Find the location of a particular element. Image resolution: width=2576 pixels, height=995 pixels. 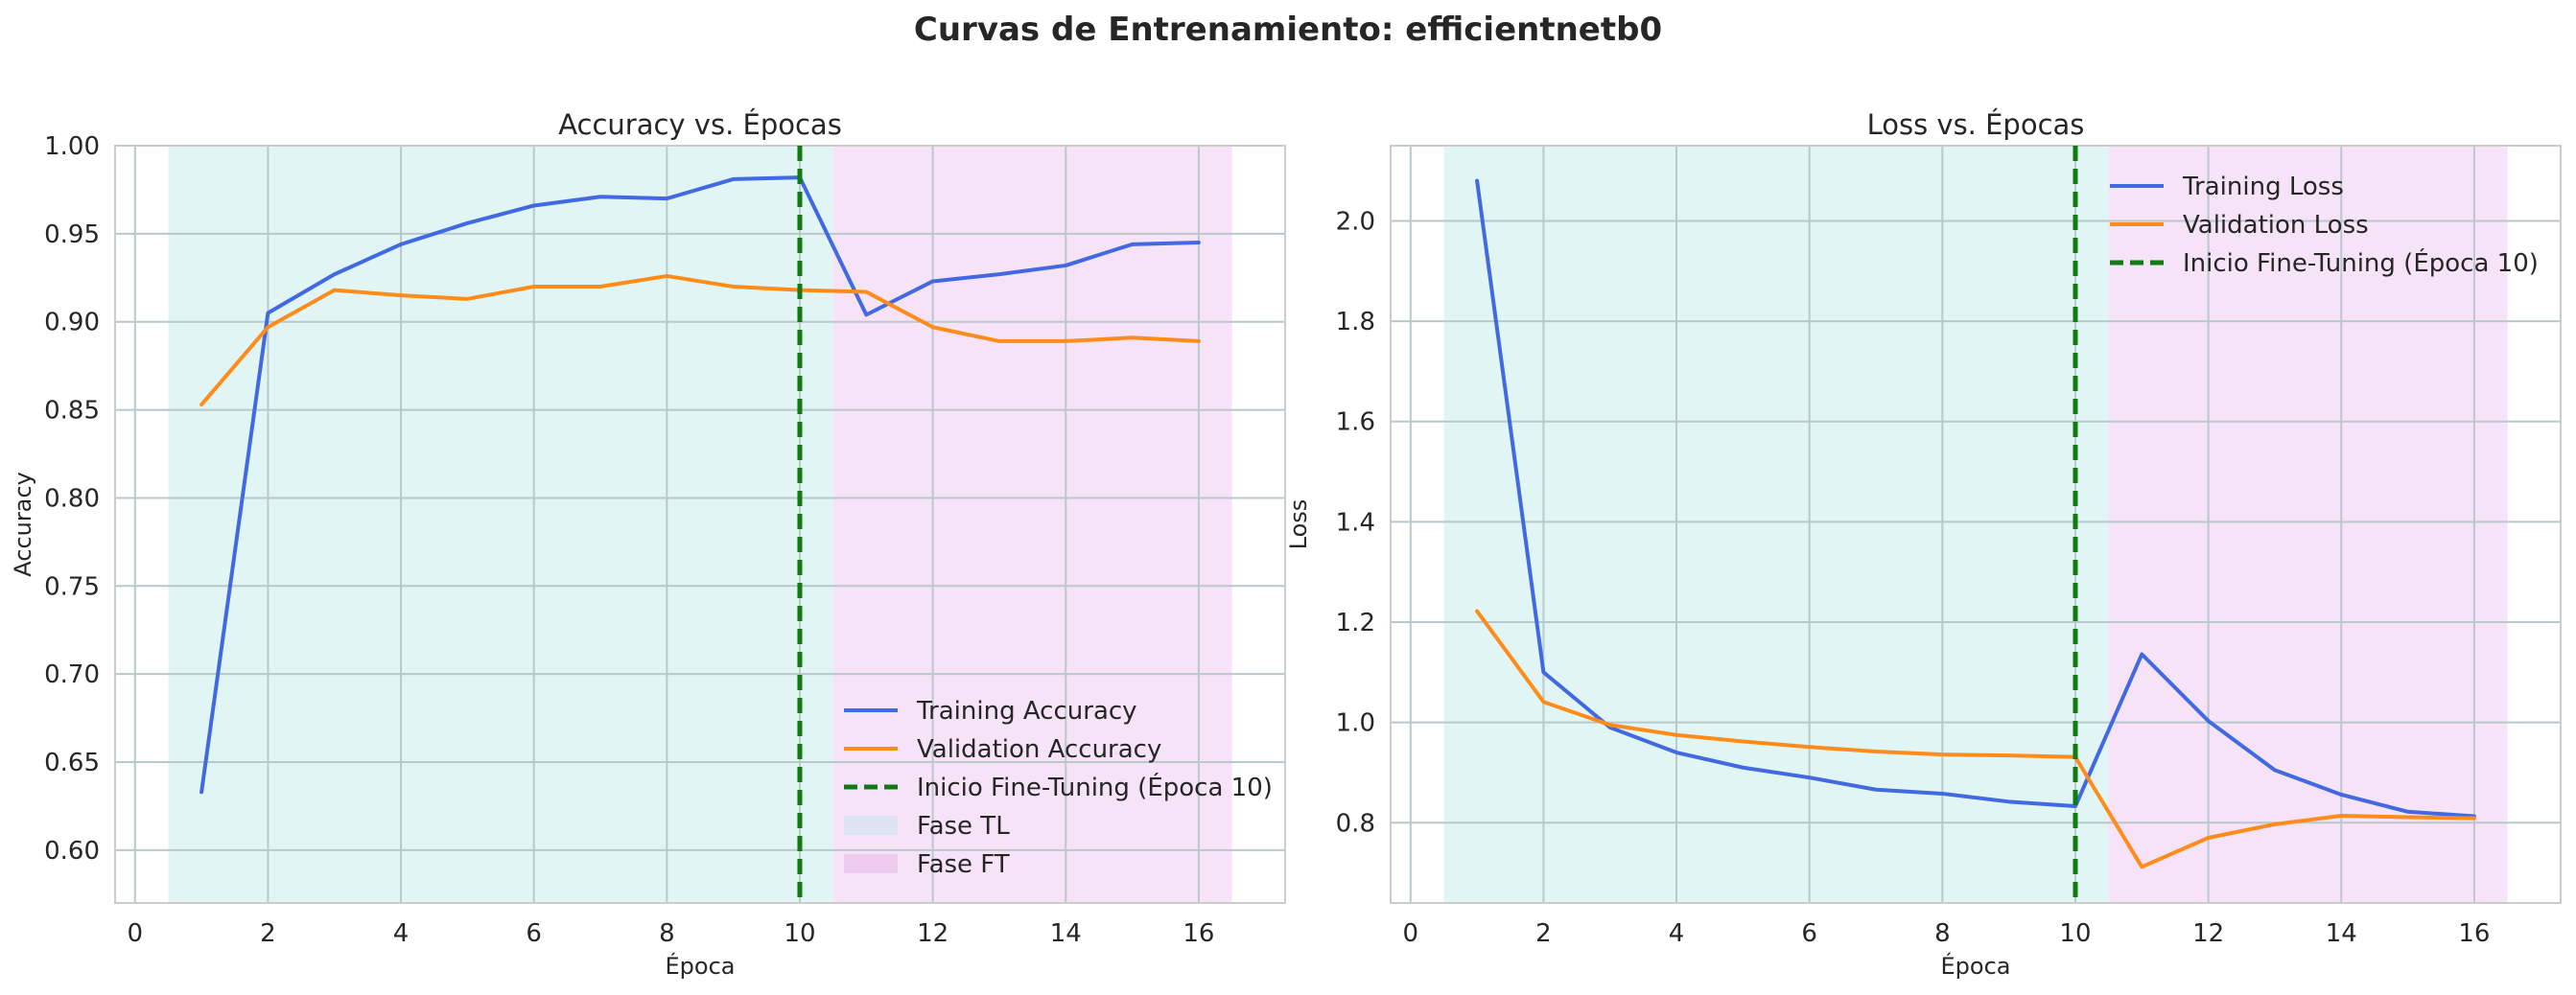

y-tick-label: 2.0 is located at coordinates (1355, 221).